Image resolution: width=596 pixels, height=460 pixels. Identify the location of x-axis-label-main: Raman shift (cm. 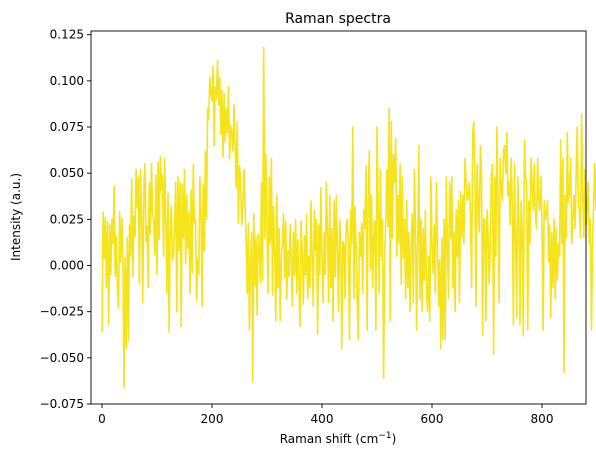
(329, 439).